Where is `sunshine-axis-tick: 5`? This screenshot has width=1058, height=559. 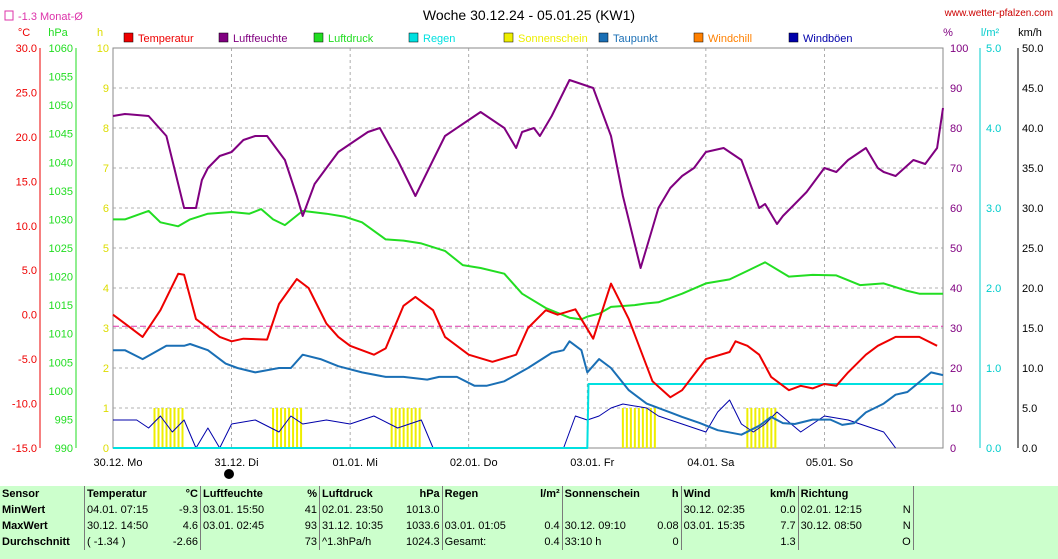
sunshine-axis-tick: 5 is located at coordinates (106, 249).